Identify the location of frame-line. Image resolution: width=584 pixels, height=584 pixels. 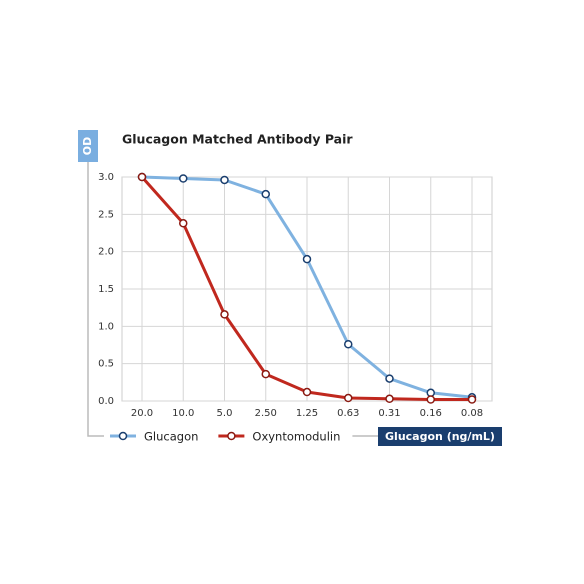
(95, 298).